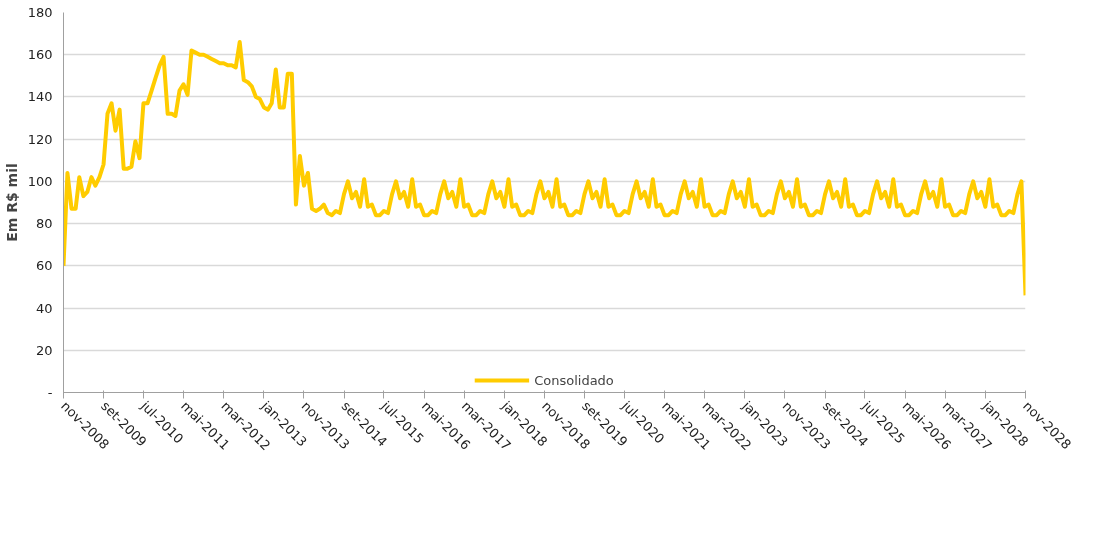 This screenshot has width=1119, height=558. I want to click on y-tick-label: 100, so click(40, 181).